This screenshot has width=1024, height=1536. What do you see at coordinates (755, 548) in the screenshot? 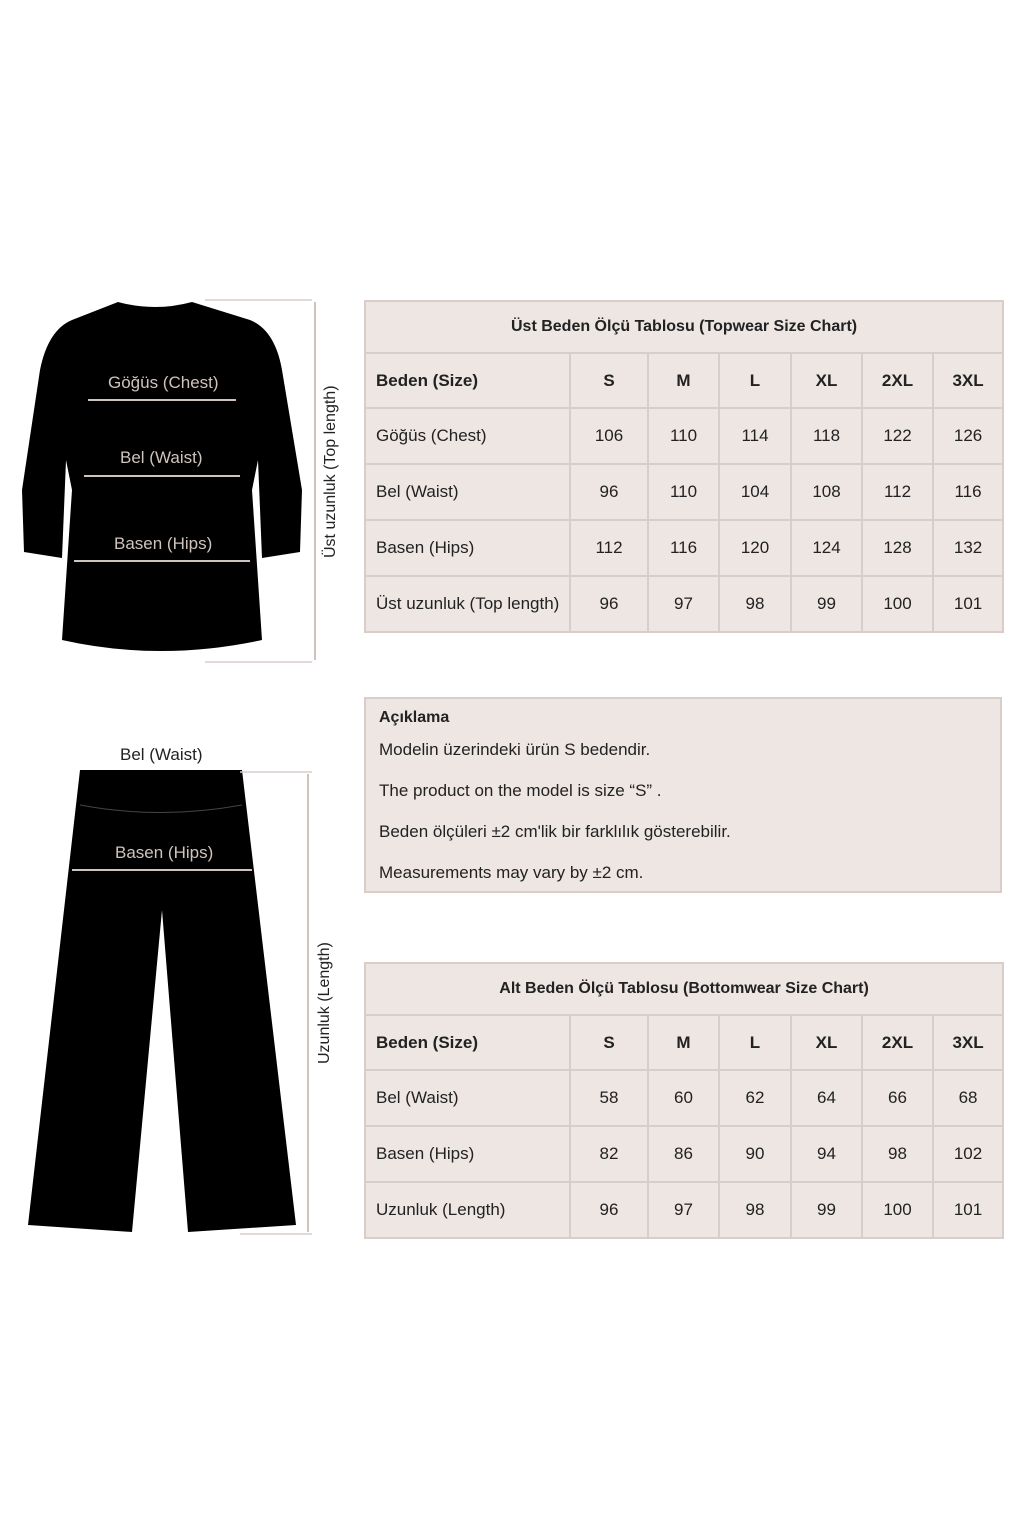
I see `cell-value: 120` at bounding box center [755, 548].